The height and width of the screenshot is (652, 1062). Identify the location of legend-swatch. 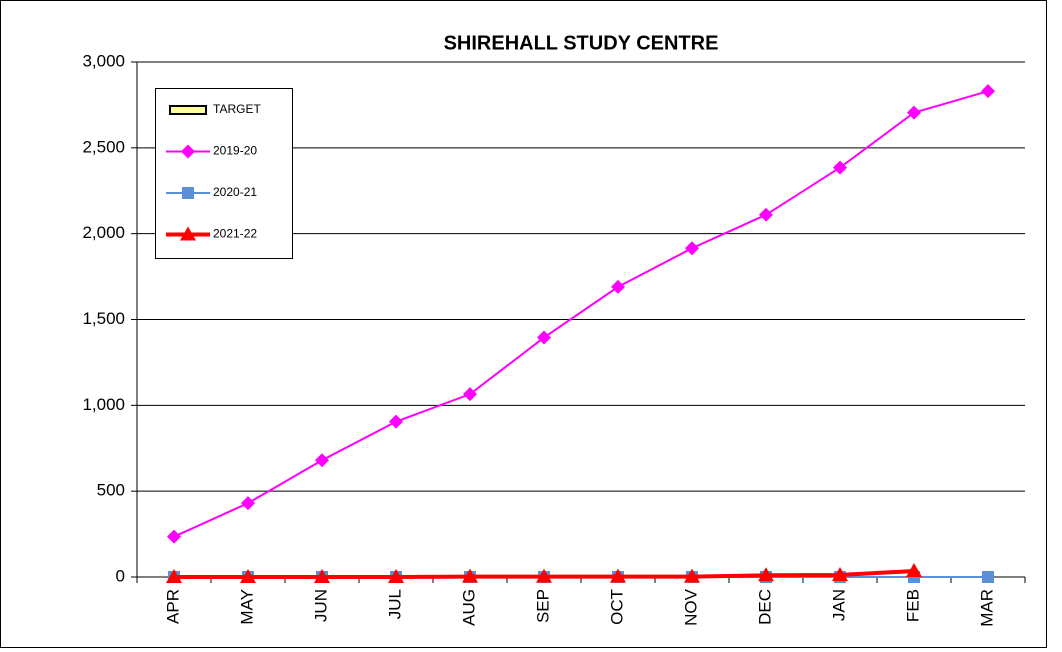
(188, 110).